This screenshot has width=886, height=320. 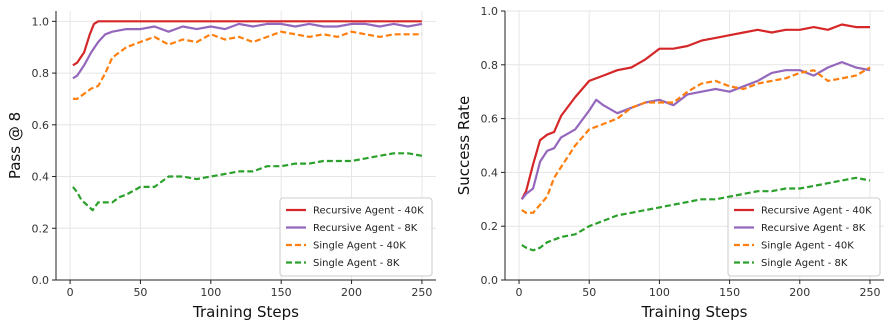 What do you see at coordinates (464, 146) in the screenshot?
I see `y-axis-label: Success Rate` at bounding box center [464, 146].